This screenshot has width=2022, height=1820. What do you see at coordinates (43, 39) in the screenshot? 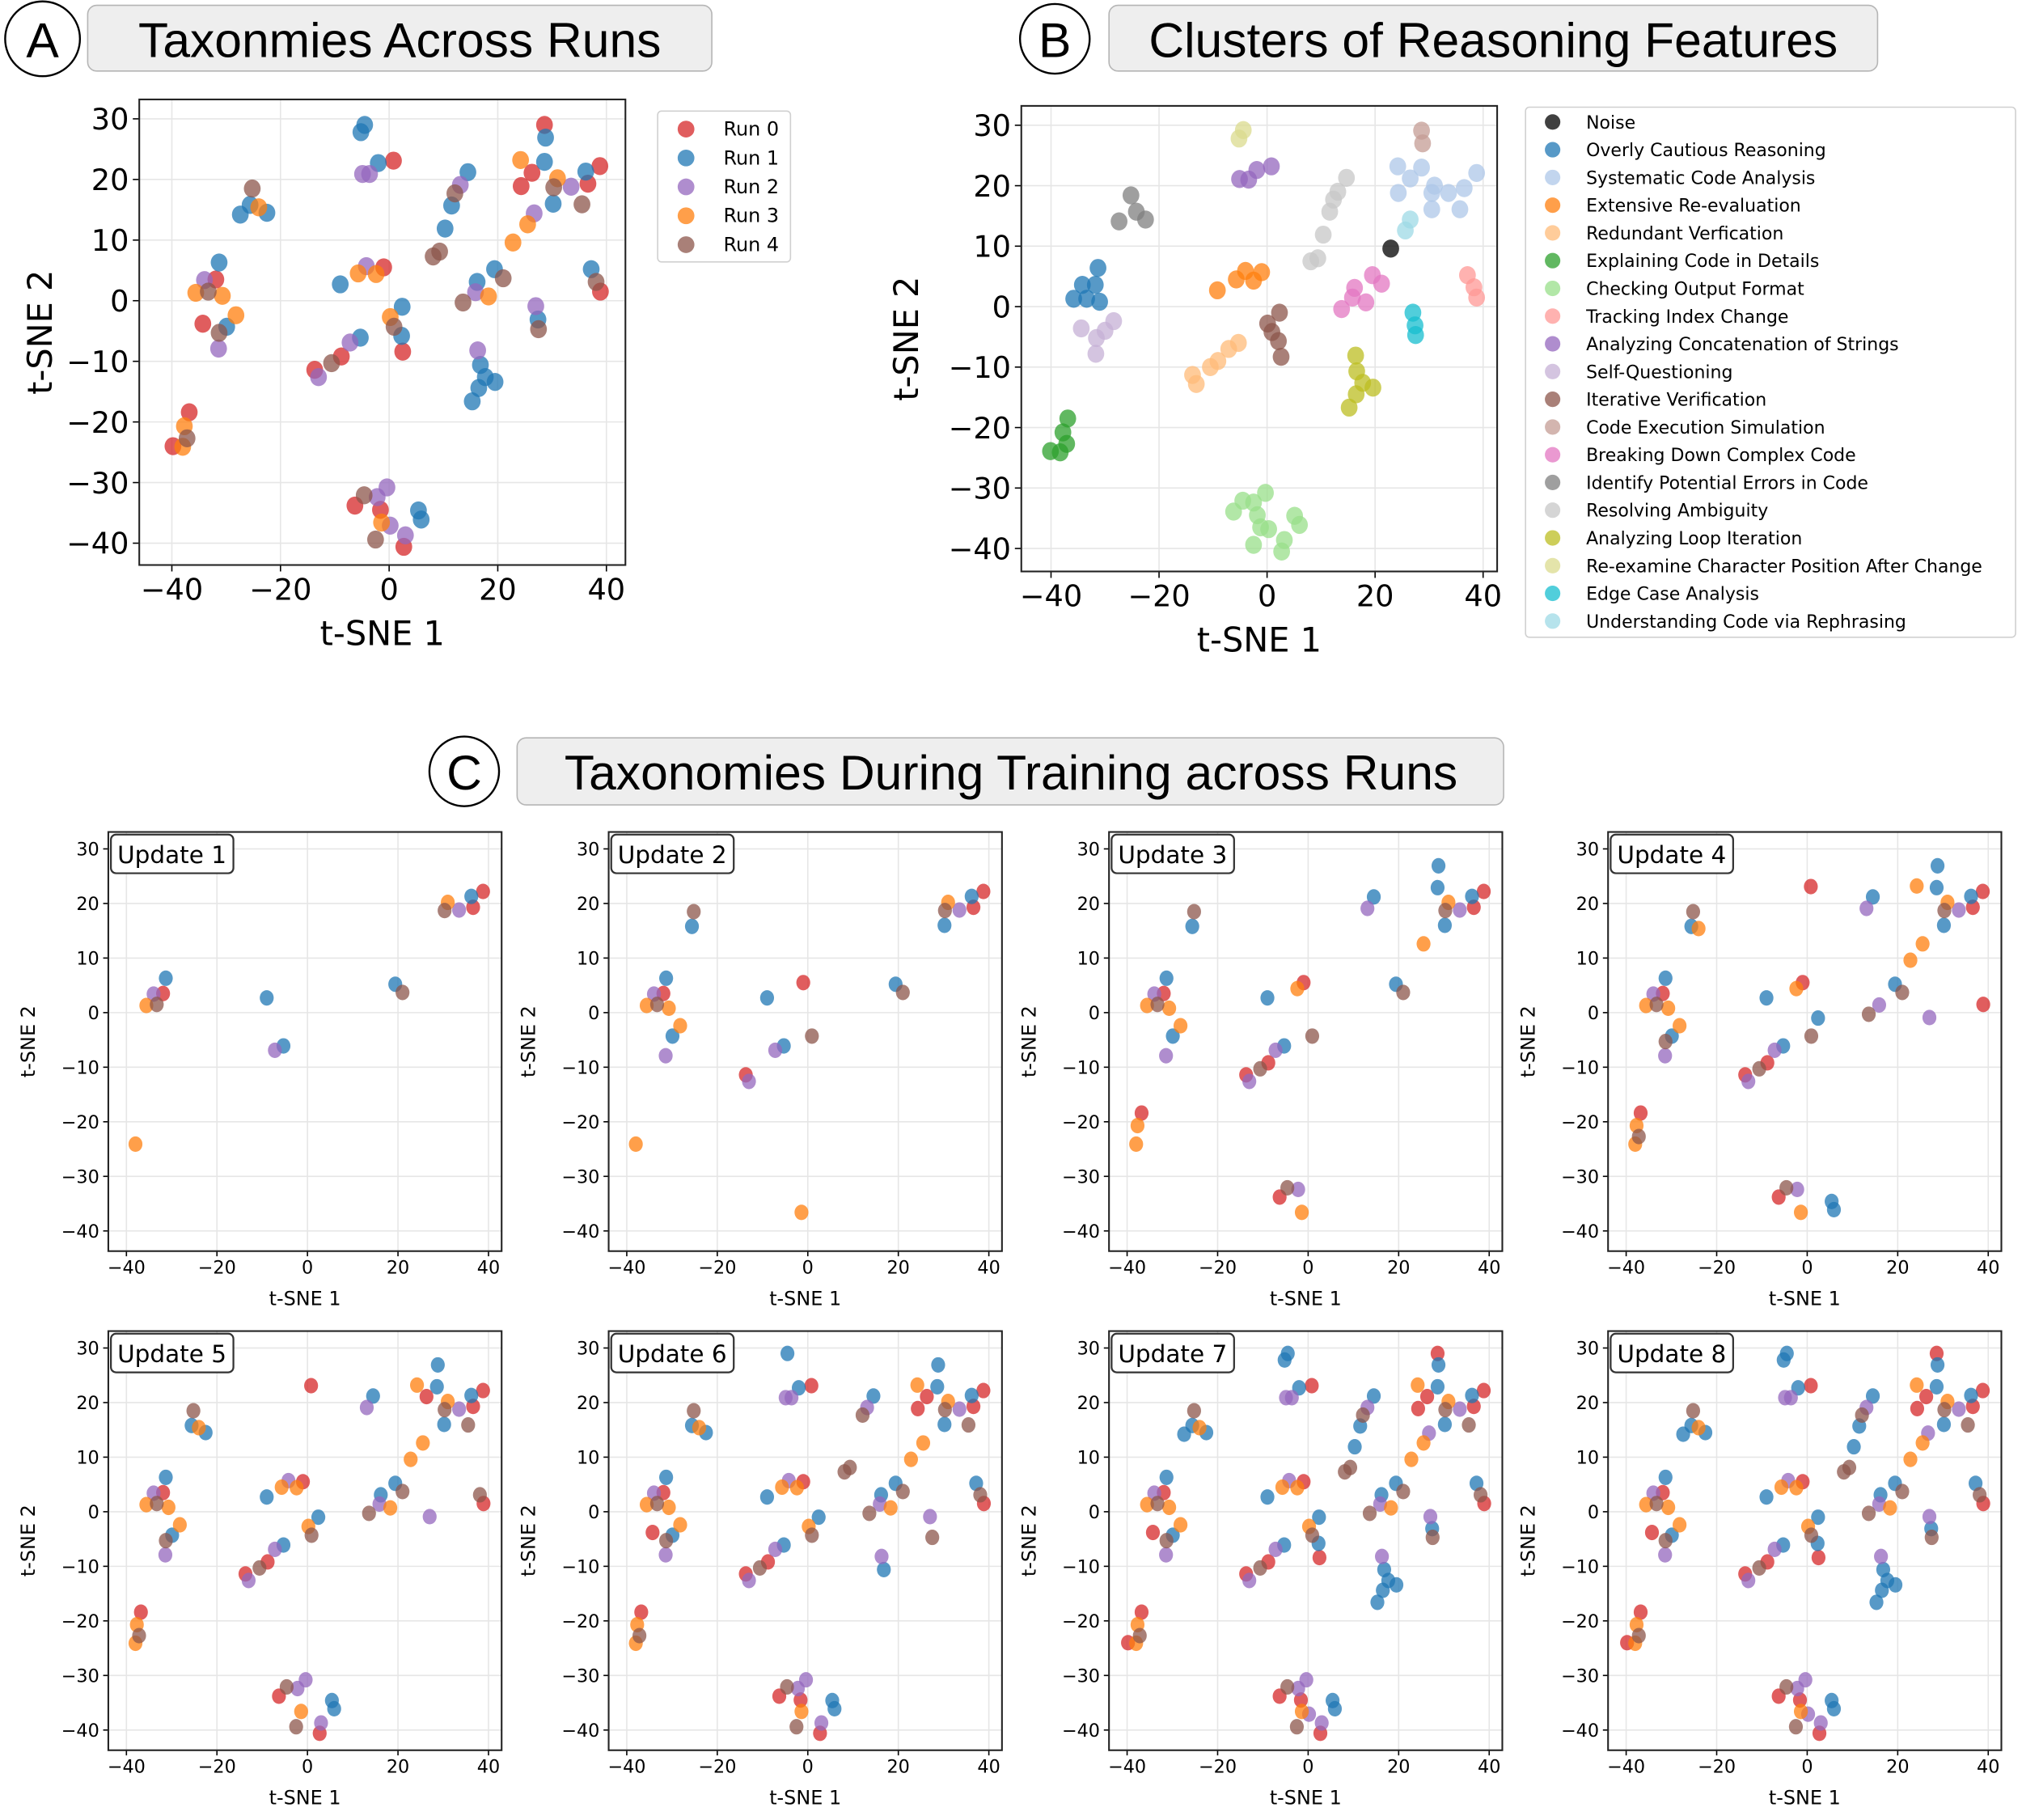
I see `panel-a-letter-circle` at bounding box center [43, 39].